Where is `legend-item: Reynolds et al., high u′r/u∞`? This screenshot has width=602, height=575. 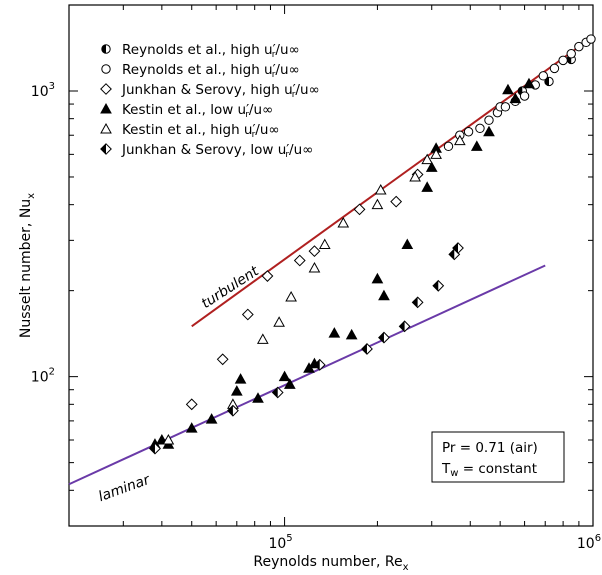 legend-item: Reynolds et al., high u′r/u∞ is located at coordinates (200, 51).